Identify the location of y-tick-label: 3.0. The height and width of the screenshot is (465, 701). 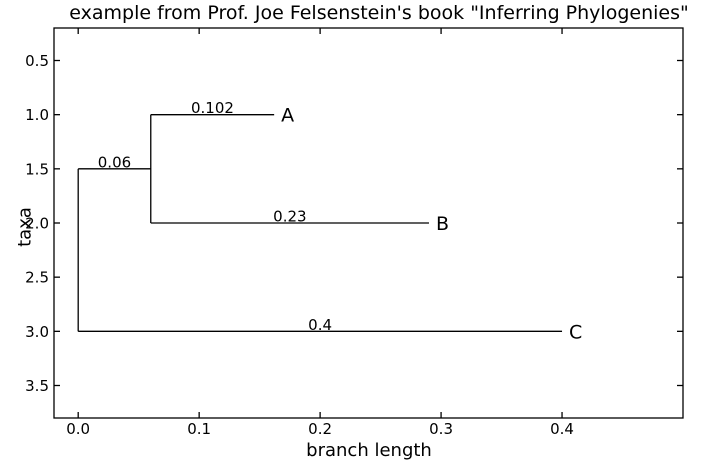
(37, 332).